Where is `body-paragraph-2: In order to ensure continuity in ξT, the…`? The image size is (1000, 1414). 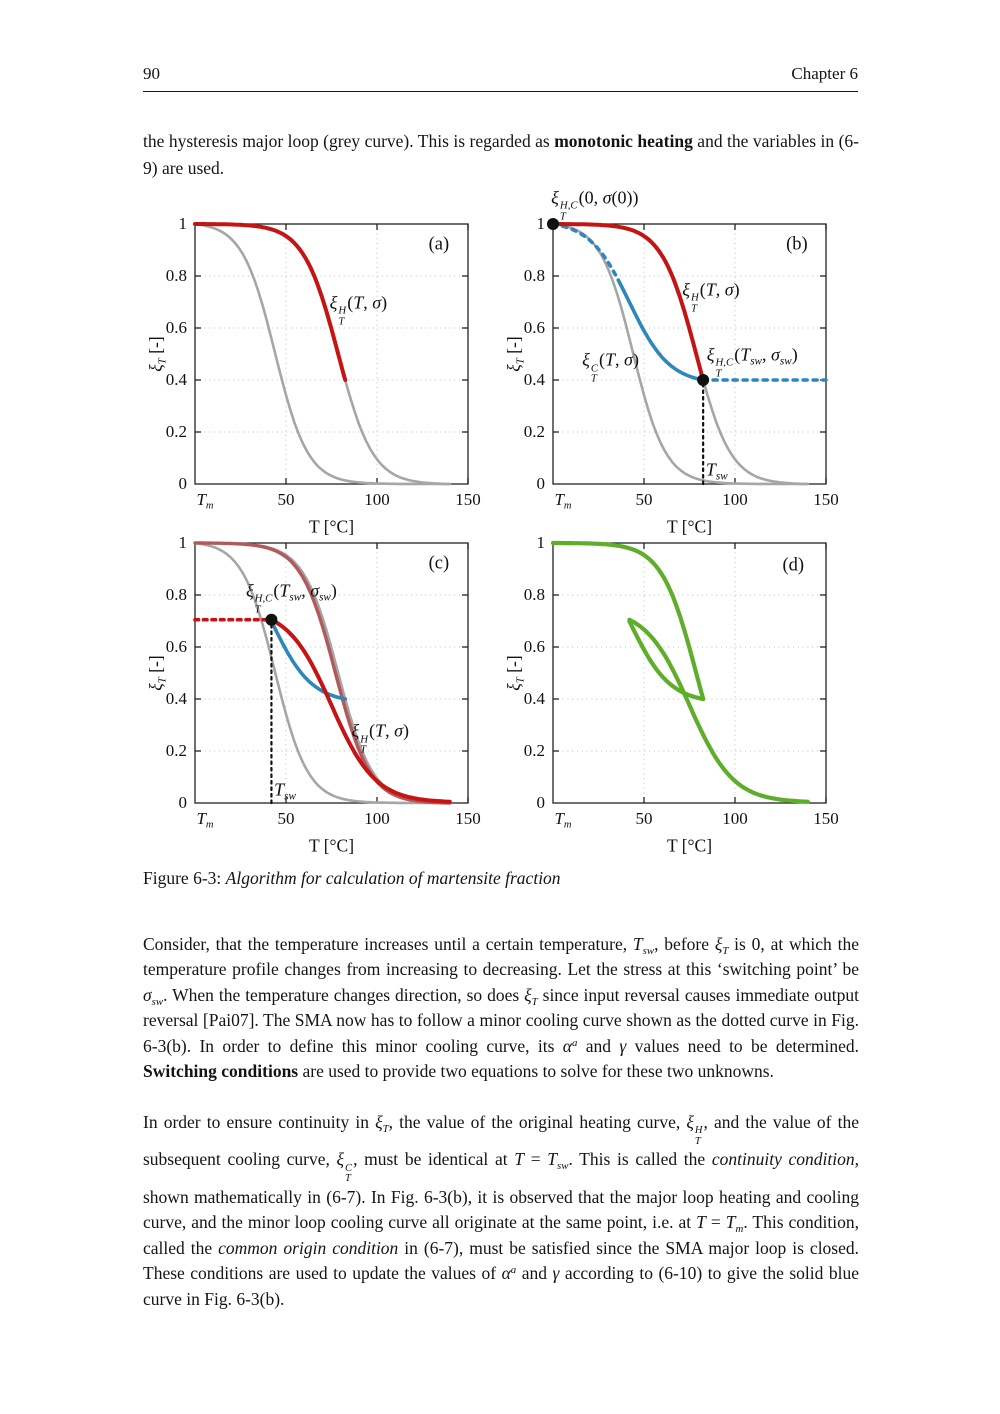 body-paragraph-2: In order to ensure continuity in ξT, the… is located at coordinates (501, 1210).